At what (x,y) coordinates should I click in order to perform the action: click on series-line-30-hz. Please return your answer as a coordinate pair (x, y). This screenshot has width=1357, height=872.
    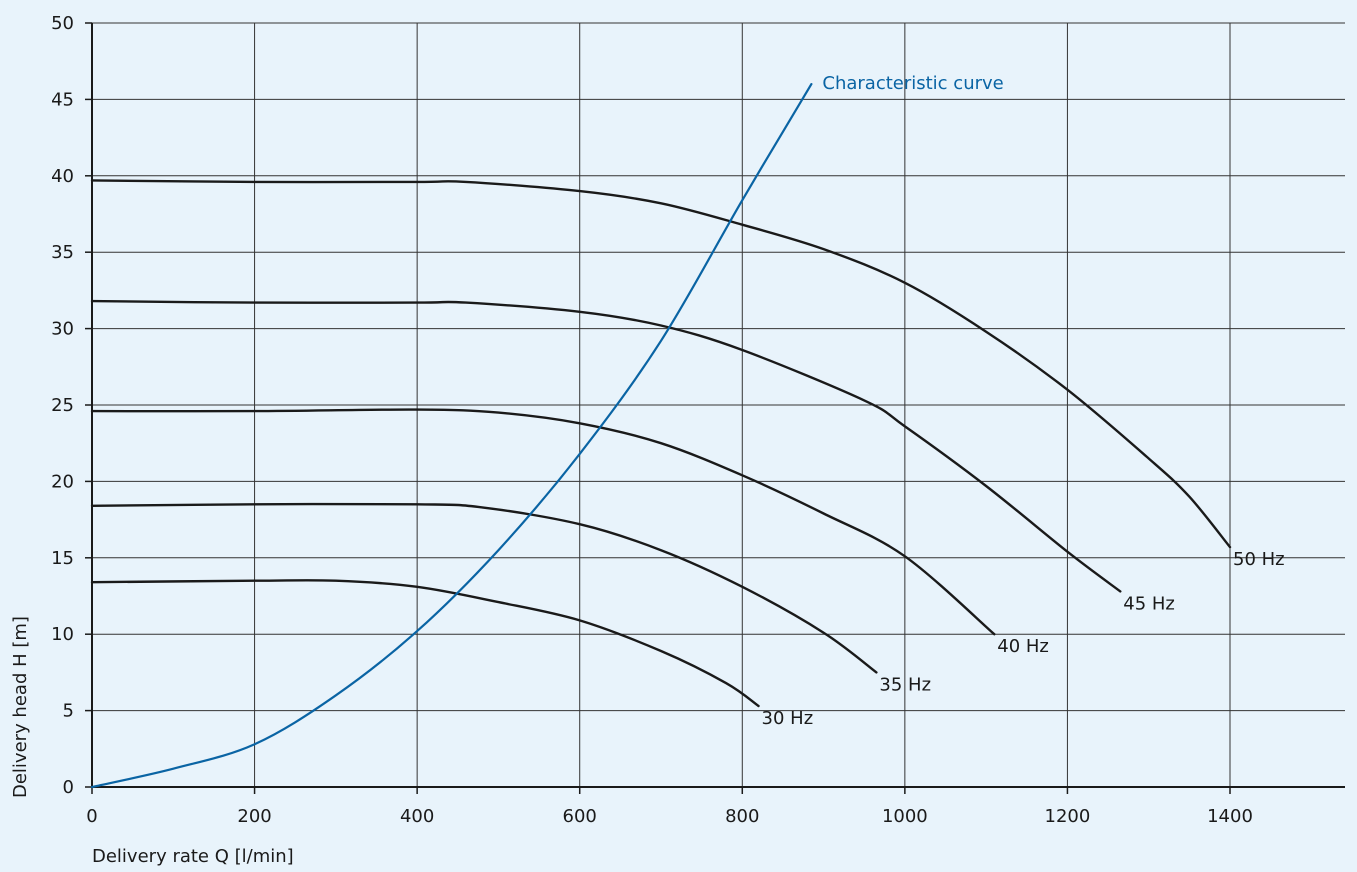
    Looking at the image, I should click on (425, 643).